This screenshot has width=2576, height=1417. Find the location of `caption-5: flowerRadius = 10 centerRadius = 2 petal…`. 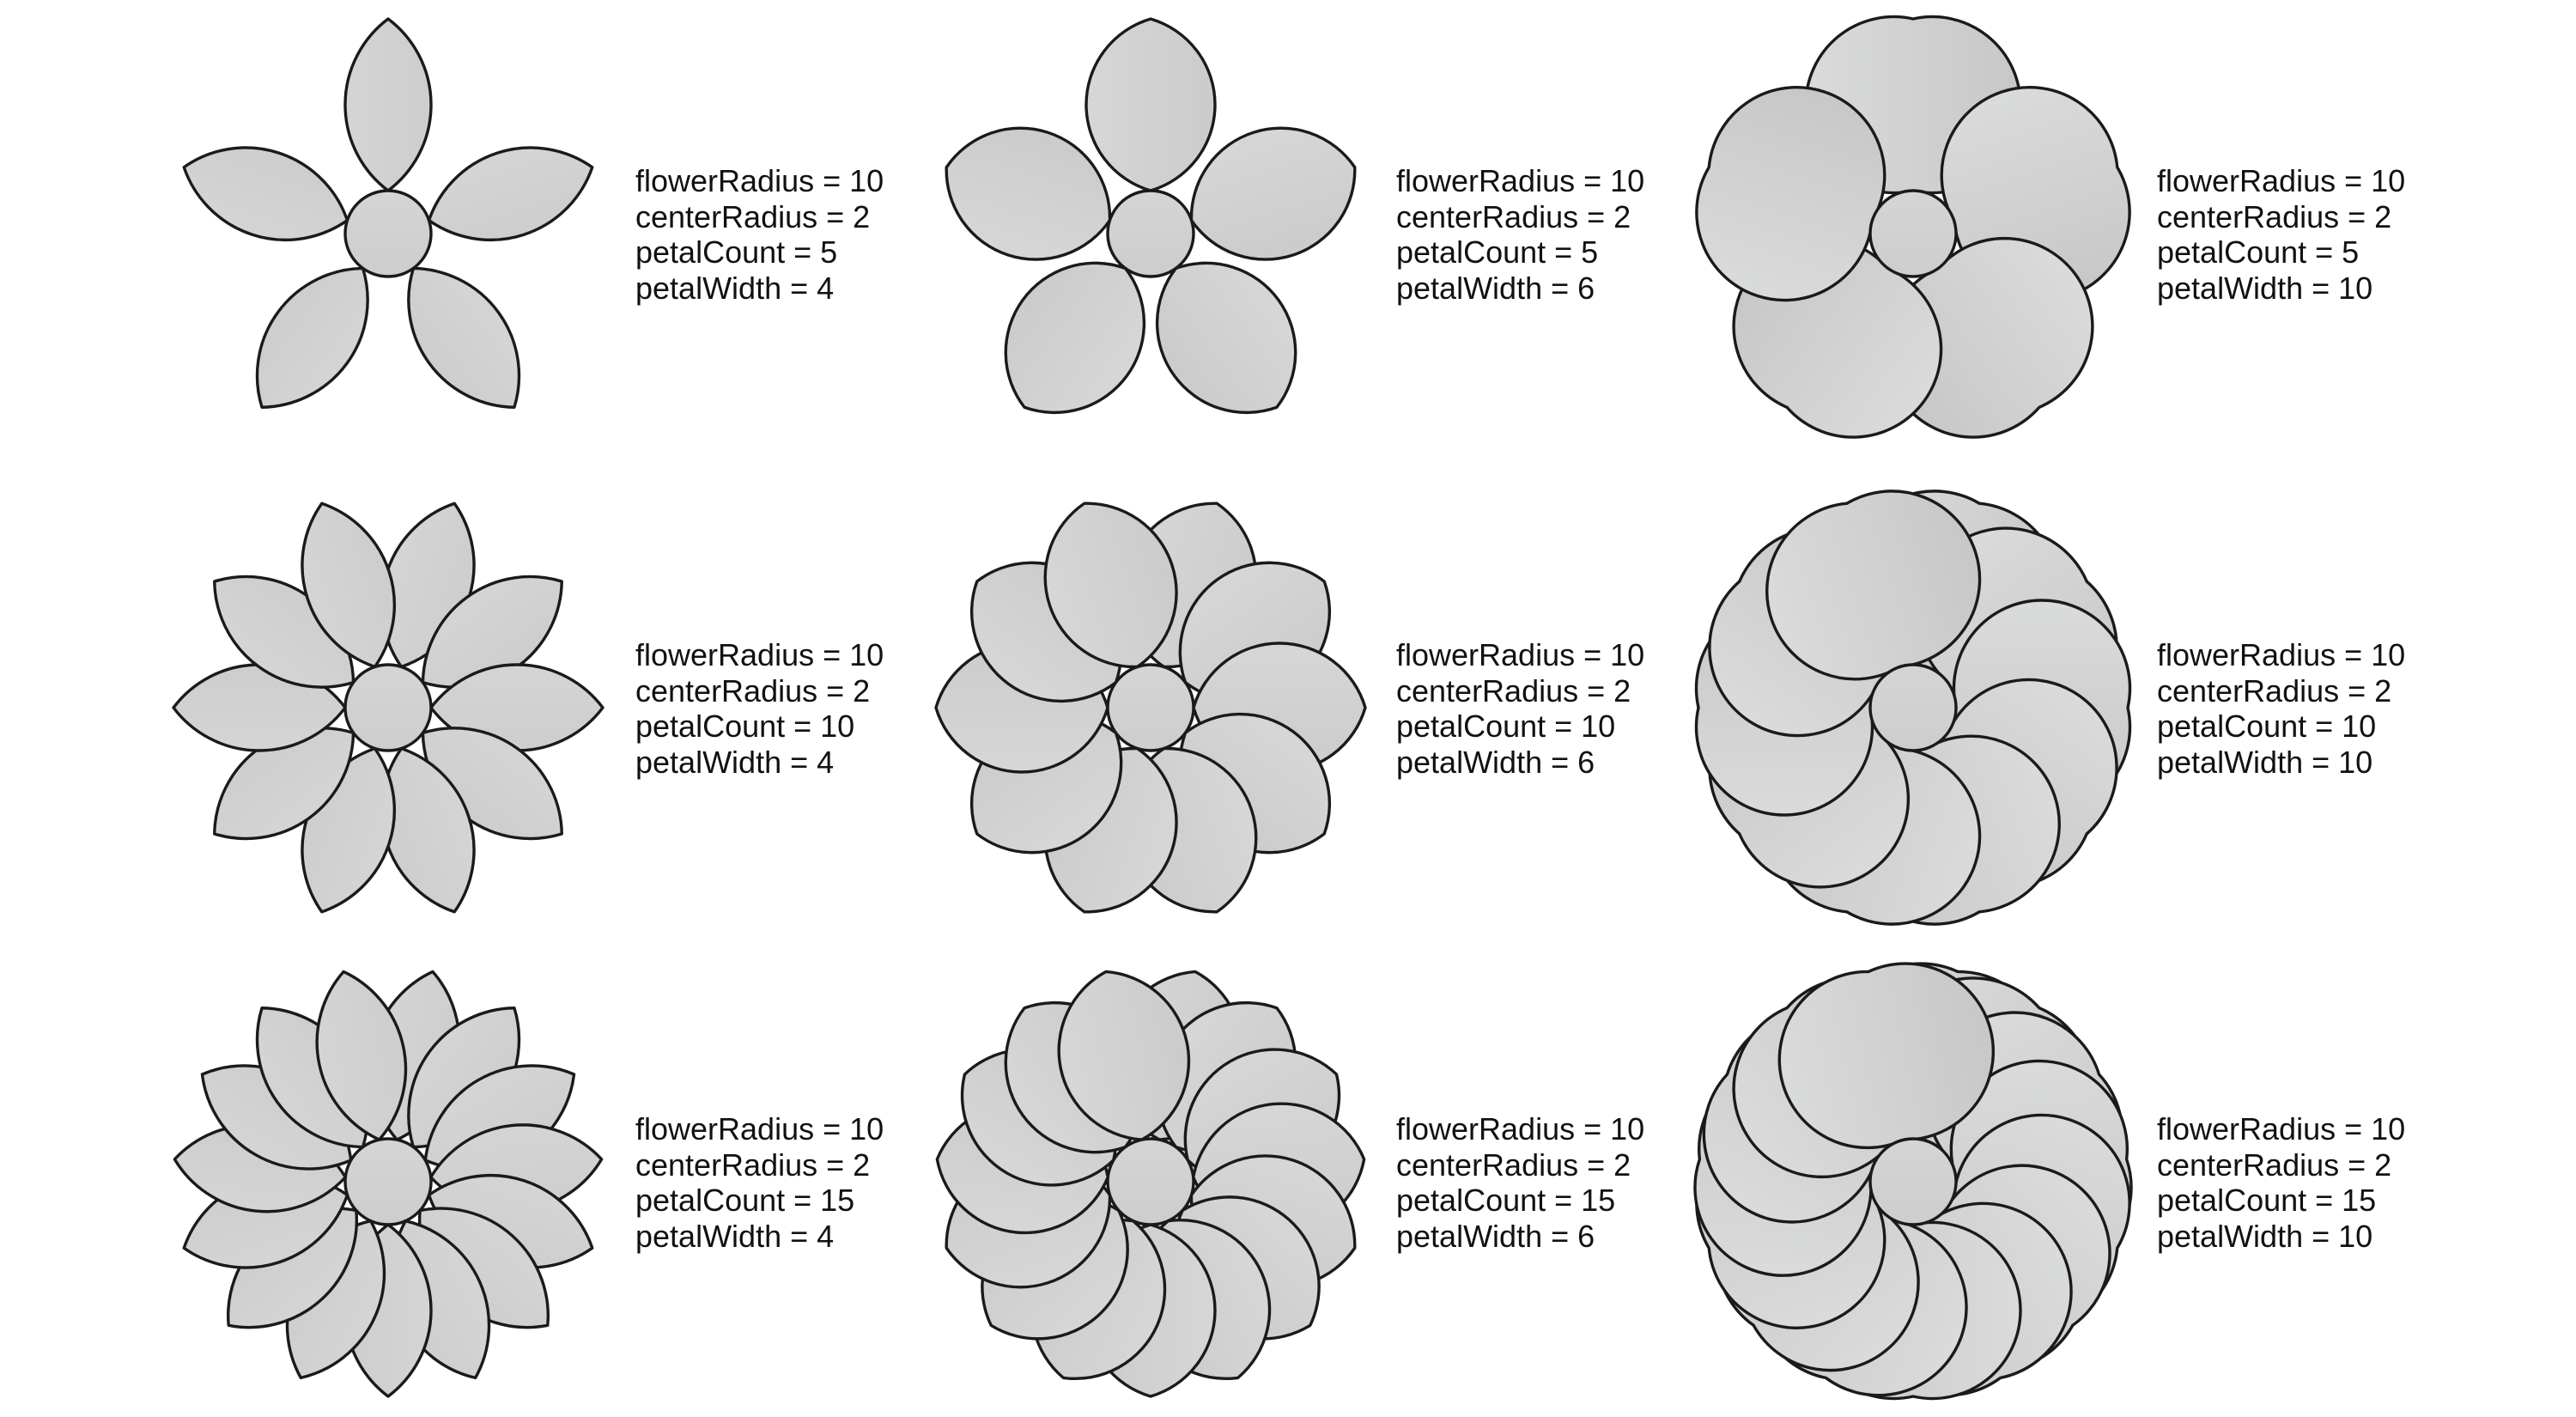

caption-5: flowerRadius = 10 centerRadius = 2 petal… is located at coordinates (1520, 708).